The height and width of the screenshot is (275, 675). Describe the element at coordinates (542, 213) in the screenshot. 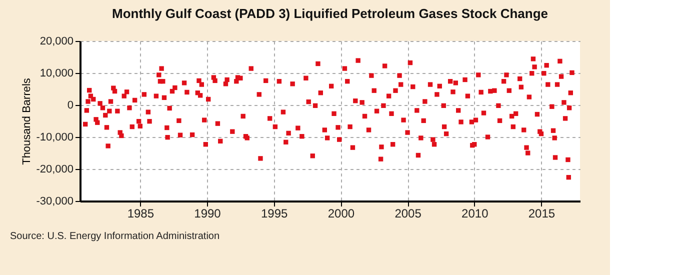

I see `x-tick-label: 2015` at that location.